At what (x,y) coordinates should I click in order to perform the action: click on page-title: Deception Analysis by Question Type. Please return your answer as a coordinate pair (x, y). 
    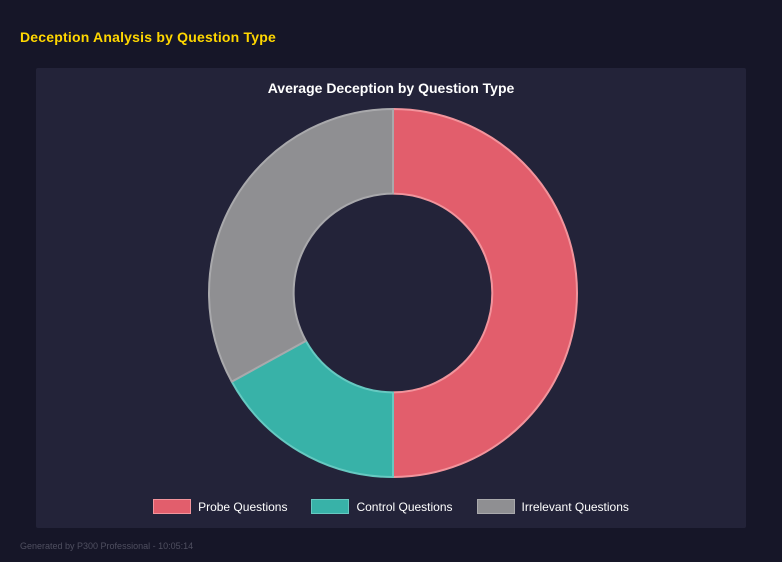
    Looking at the image, I should click on (148, 37).